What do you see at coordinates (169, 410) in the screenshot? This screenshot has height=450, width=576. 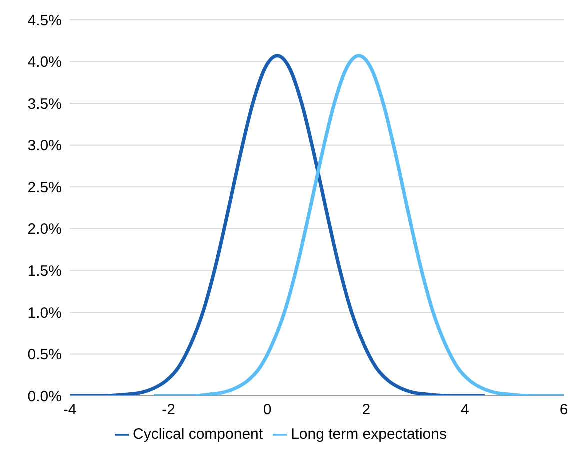 I see `x-tick-label: -2` at bounding box center [169, 410].